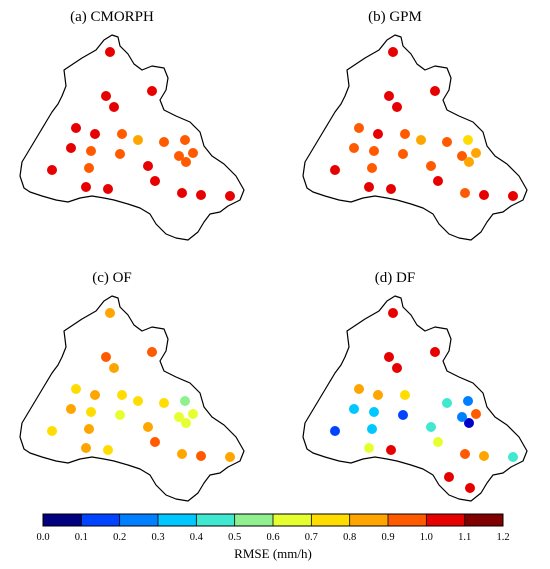  What do you see at coordinates (42, 537) in the screenshot?
I see `colorbar-tick-label: 0.0` at bounding box center [42, 537].